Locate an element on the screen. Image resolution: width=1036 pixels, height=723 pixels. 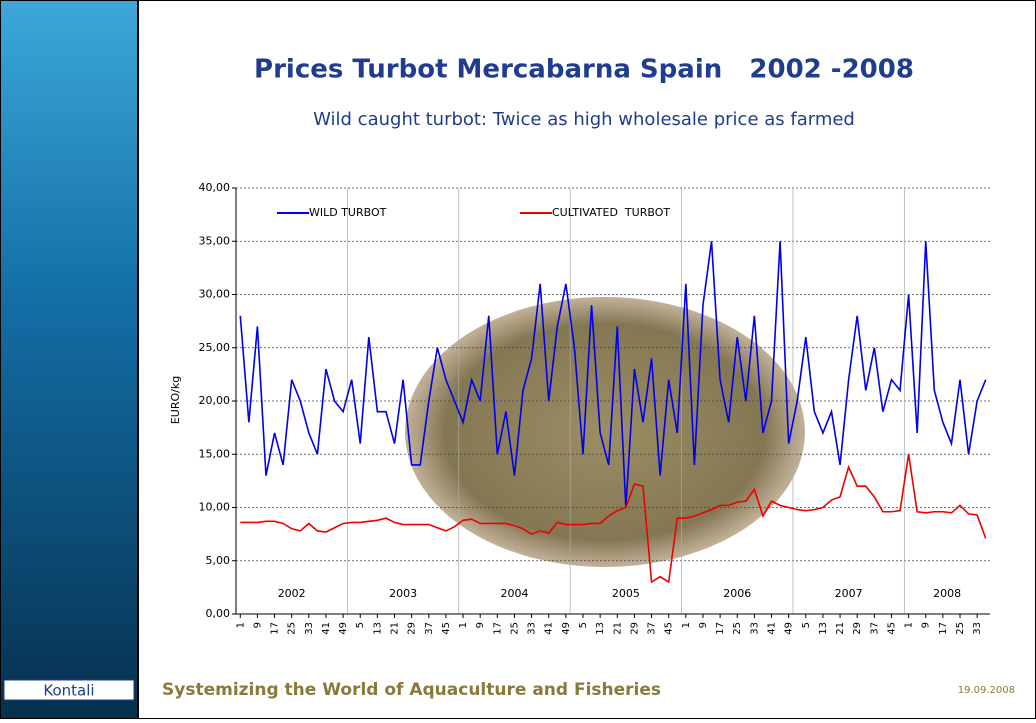
y-tick-label: 15,00 is located at coordinates (215, 453).